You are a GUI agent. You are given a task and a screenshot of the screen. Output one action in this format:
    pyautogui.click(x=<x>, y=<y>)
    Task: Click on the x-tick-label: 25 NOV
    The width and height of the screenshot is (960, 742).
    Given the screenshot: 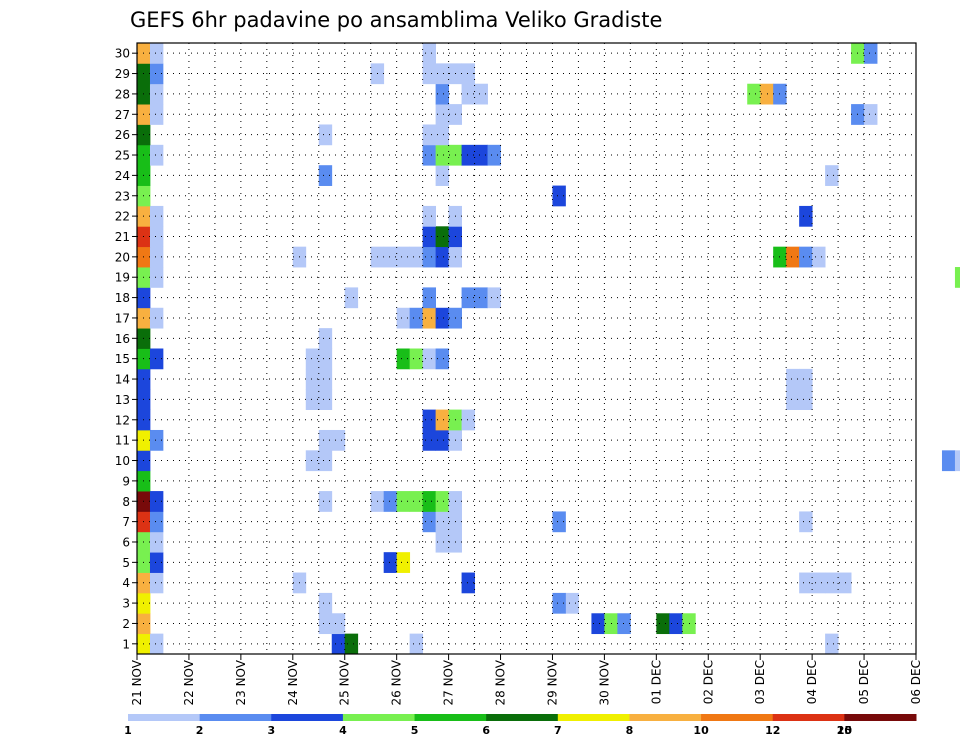 What is the action you would take?
    pyautogui.click(x=345, y=682)
    